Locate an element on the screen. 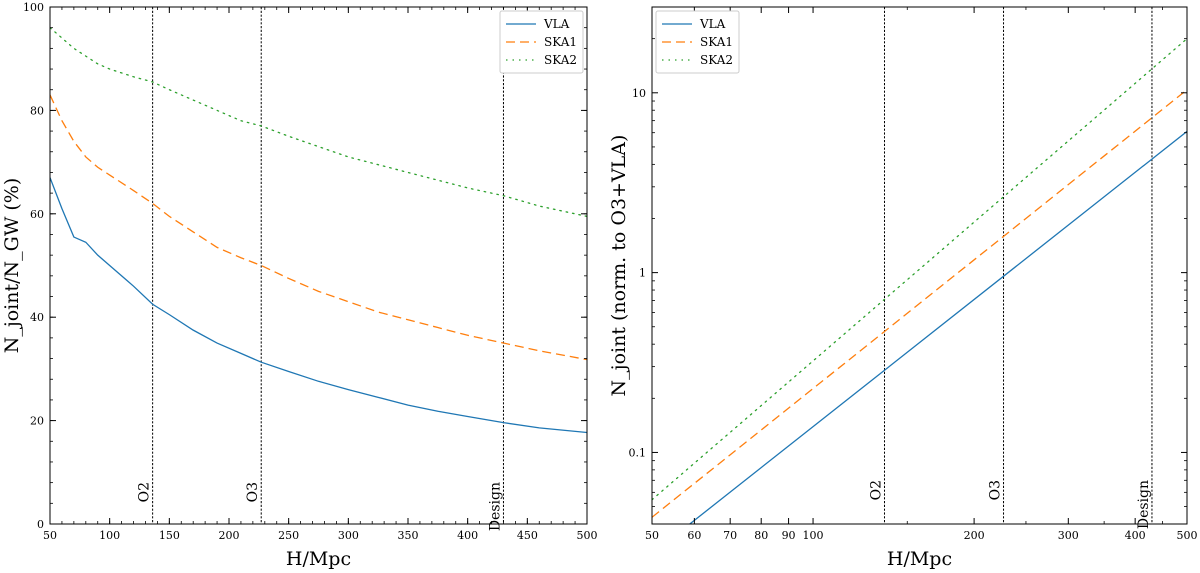  x-tick-label: 80 is located at coordinates (761, 535).